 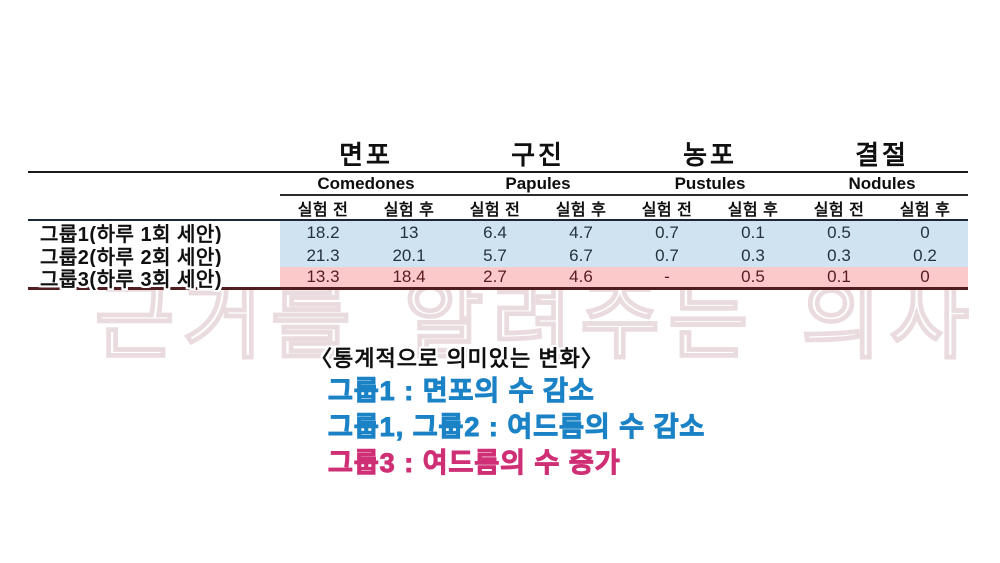 What do you see at coordinates (457, 358) in the screenshot?
I see `stat-significance-title: 〈통계적으로 의미있는 변화〉` at bounding box center [457, 358].